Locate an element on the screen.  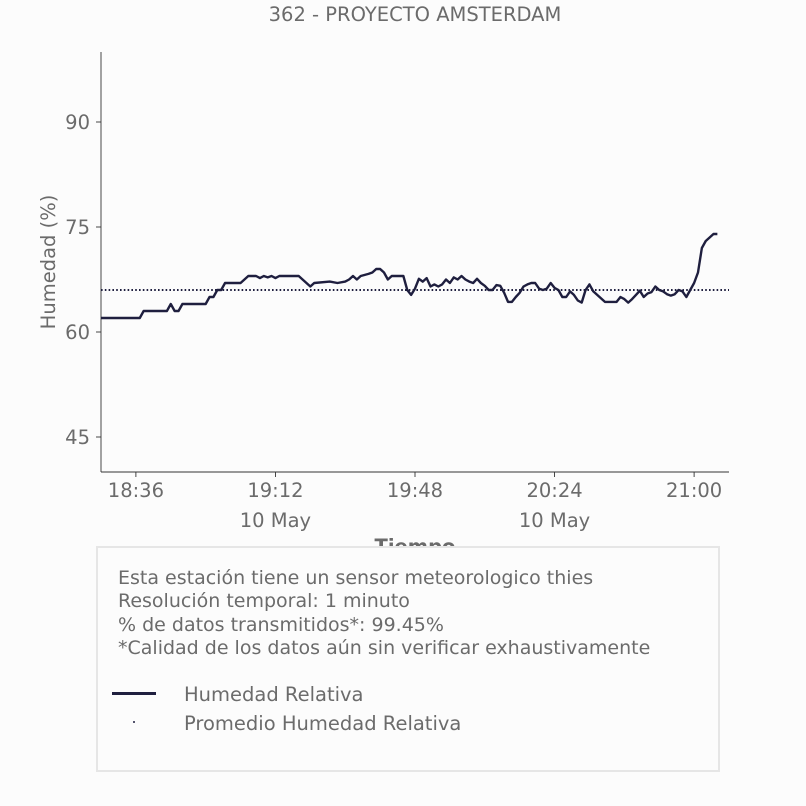
chart-title: 362 - PROYECTO AMSTERDAM is located at coordinates (415, 14).